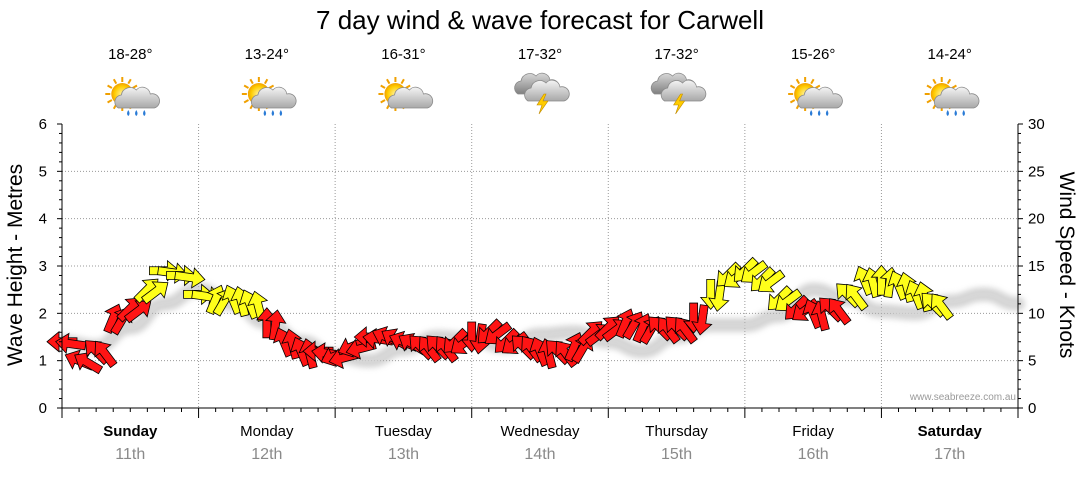 This screenshot has width=1080, height=480. Describe the element at coordinates (1032, 361) in the screenshot. I see `y-tick-label-right: 5` at that location.